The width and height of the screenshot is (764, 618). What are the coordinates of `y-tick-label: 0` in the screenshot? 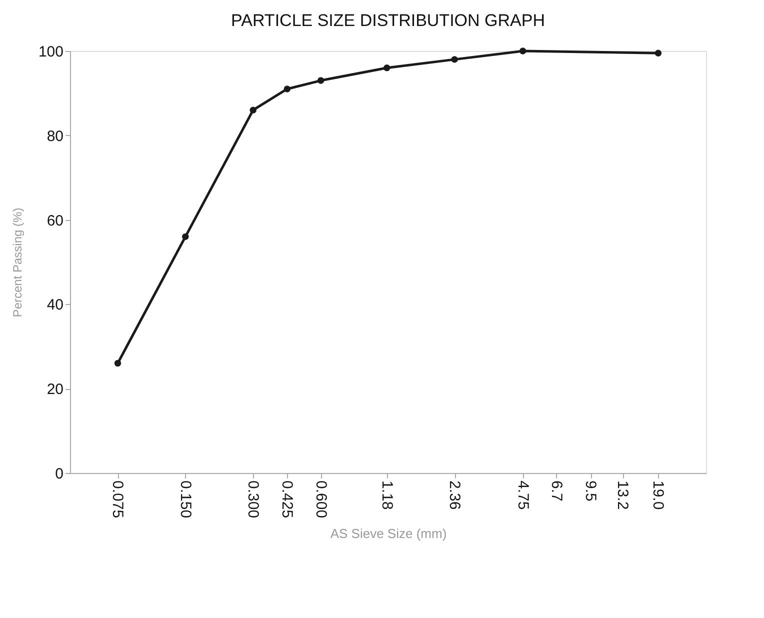 It's located at (59, 474).